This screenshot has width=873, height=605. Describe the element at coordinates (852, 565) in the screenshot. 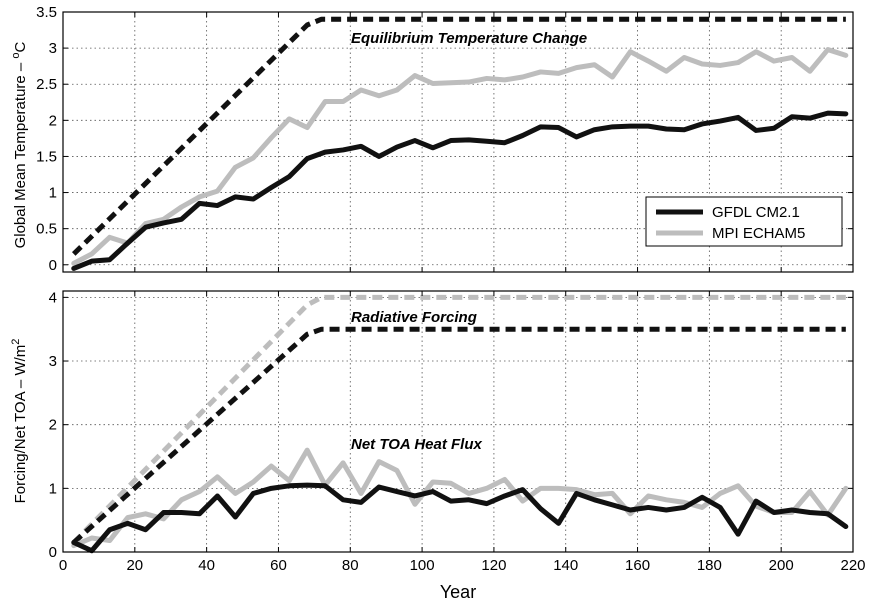

I see `x-tick-label: 220` at that location.